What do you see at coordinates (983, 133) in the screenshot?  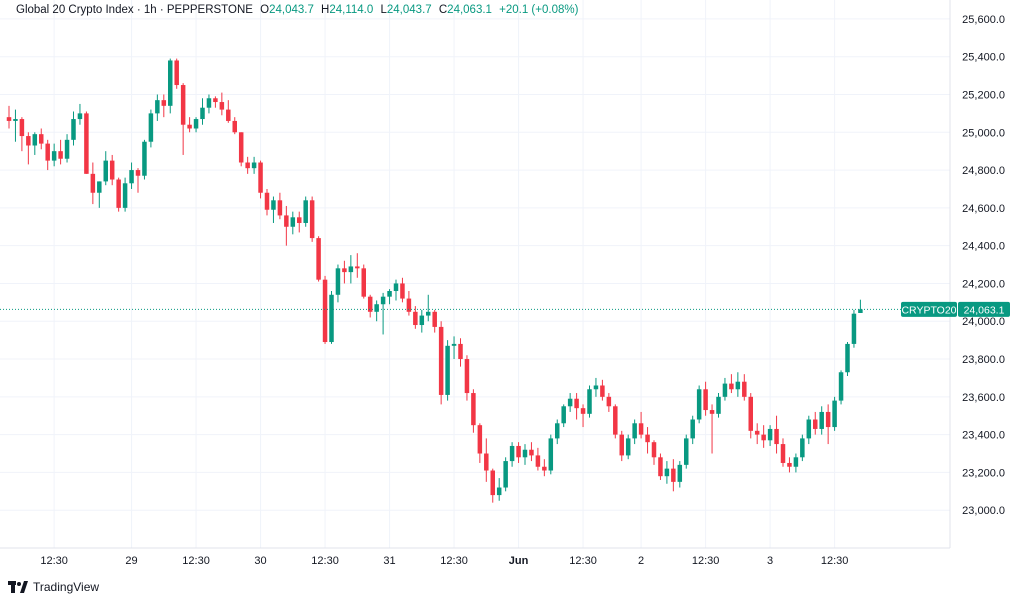 I see `y-tick-label: 25,000.0` at bounding box center [983, 133].